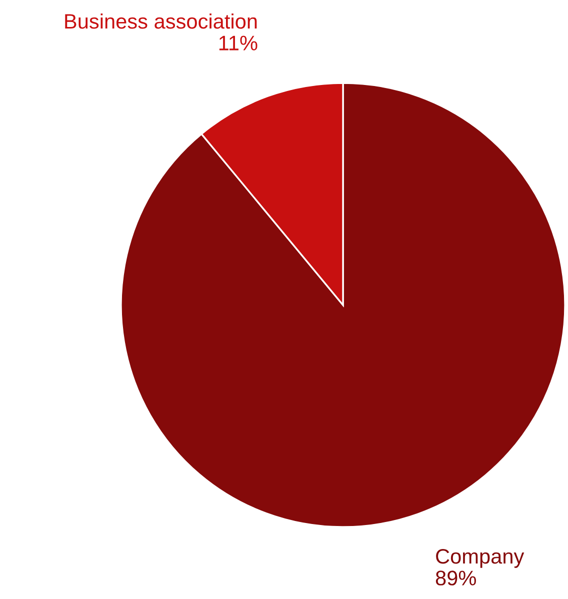 Image resolution: width=568 pixels, height=599 pixels. What do you see at coordinates (480, 558) in the screenshot?
I see `slice-label: Company` at bounding box center [480, 558].